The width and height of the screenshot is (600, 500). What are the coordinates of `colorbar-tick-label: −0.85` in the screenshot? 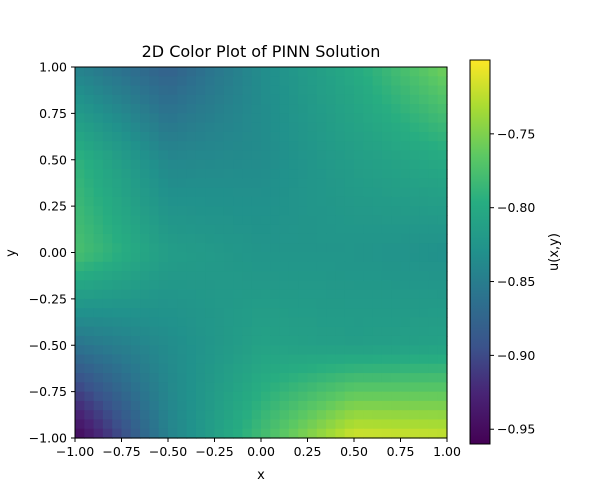 It's located at (516, 281).